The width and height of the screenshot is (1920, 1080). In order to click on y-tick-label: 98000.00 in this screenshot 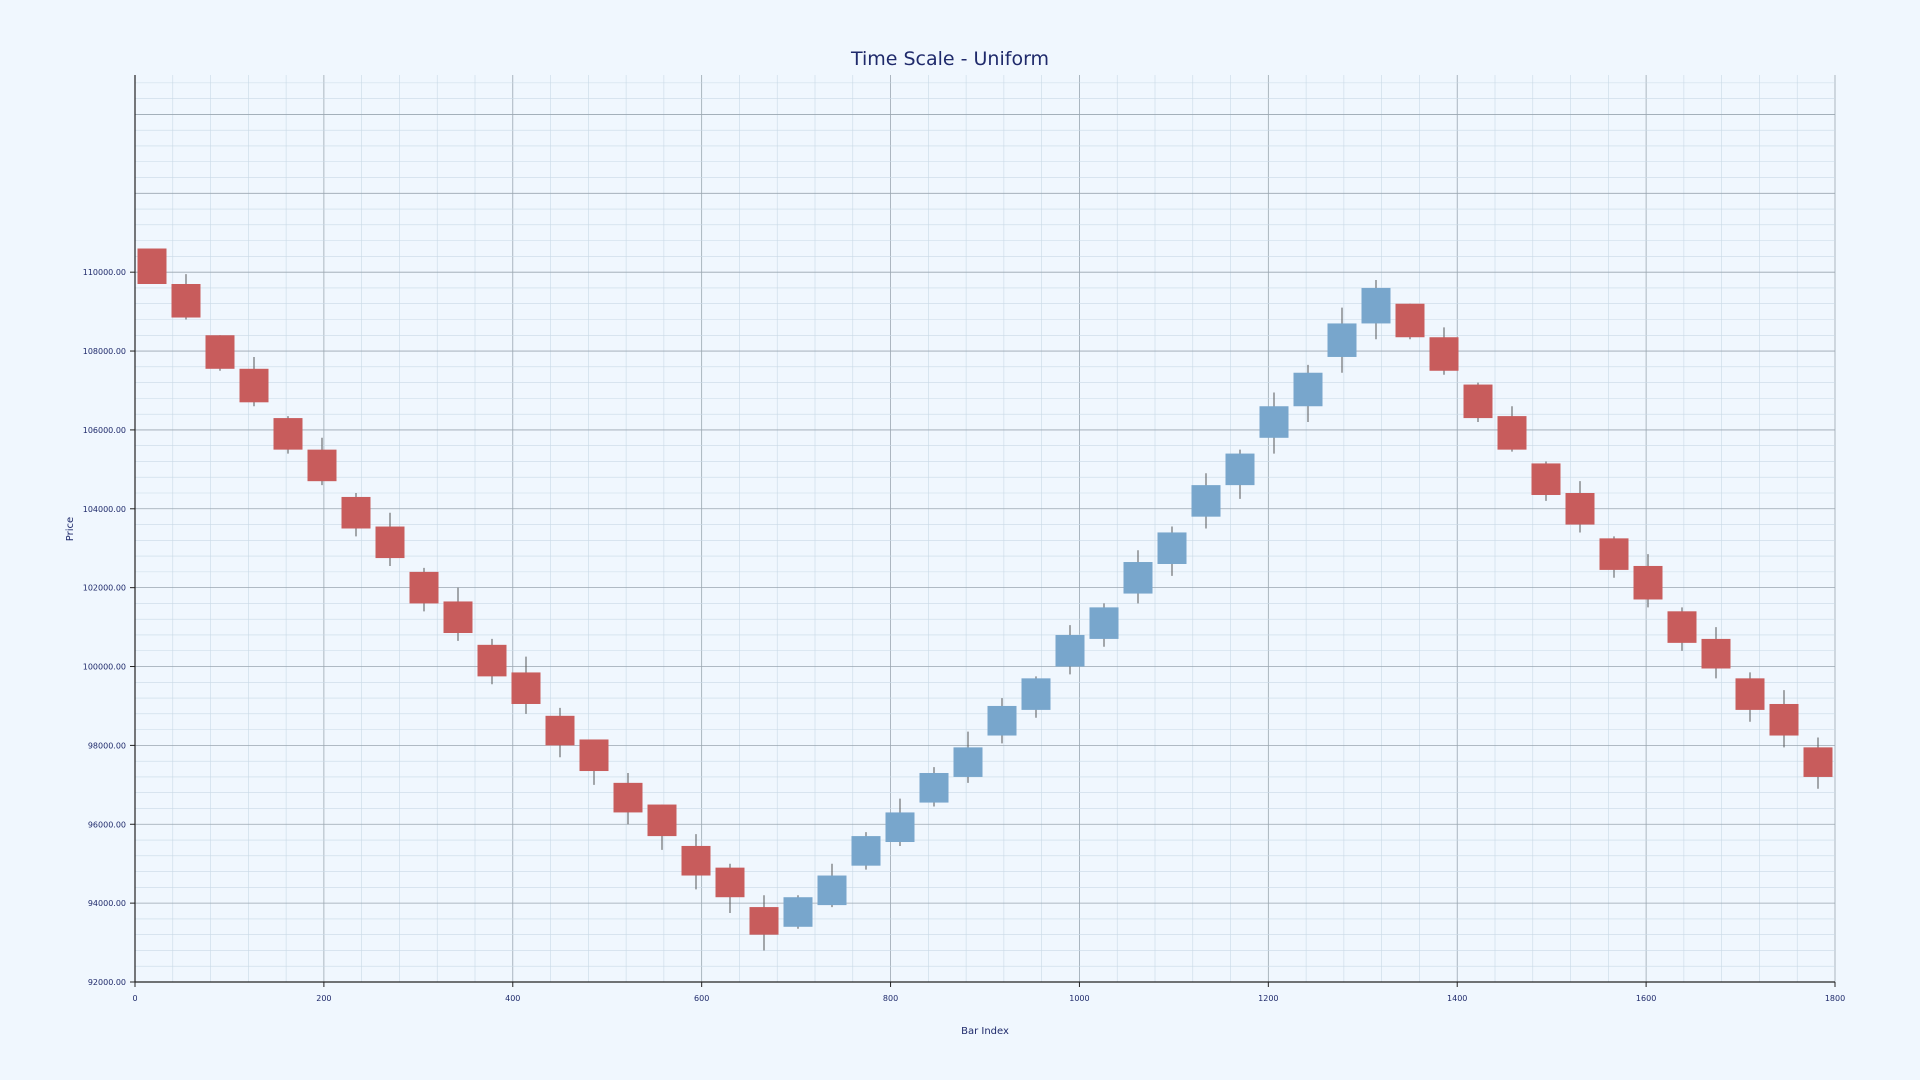, I will do `click(107, 745)`.